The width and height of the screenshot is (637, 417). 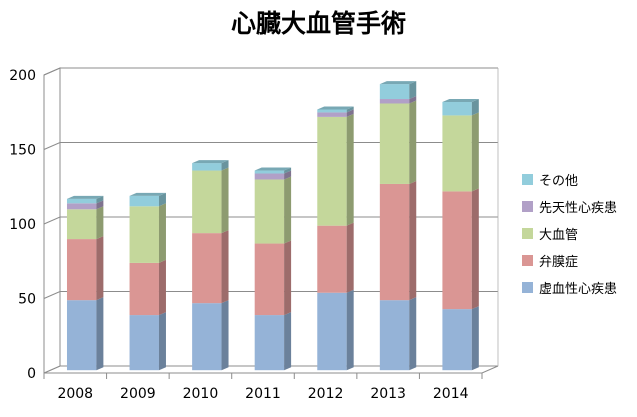 I want to click on legend-label: 大血管, so click(x=559, y=235).